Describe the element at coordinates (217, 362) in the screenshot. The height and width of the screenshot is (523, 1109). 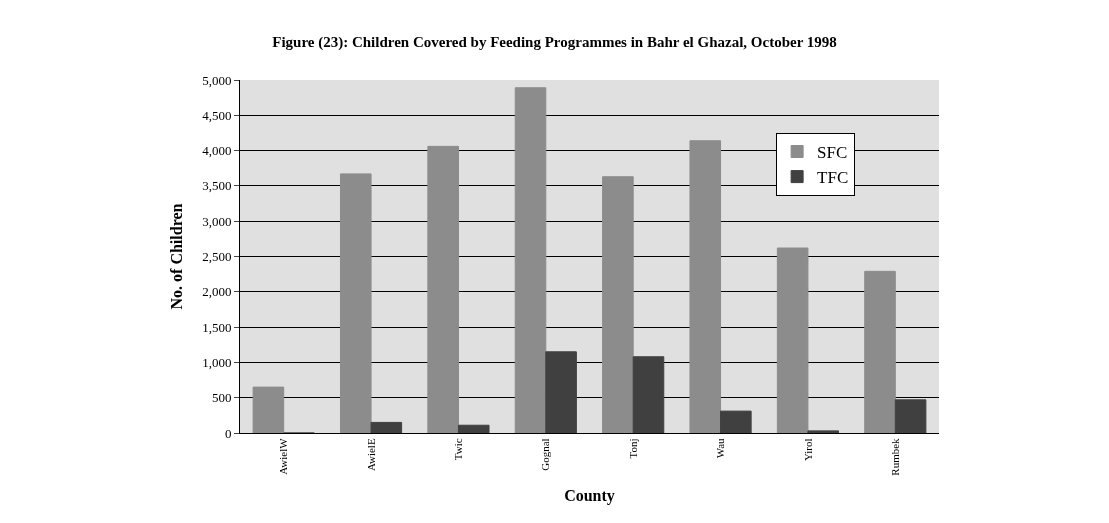
I see `y-tick-label: 1,000` at that location.